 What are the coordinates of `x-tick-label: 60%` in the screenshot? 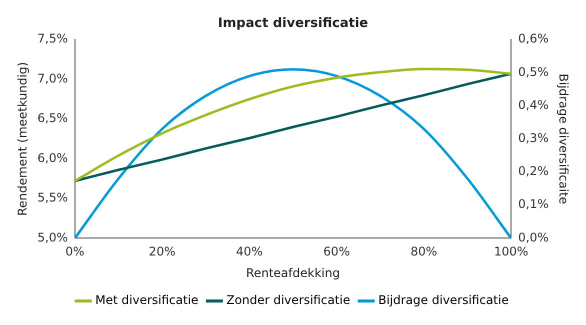 It's located at (336, 251).